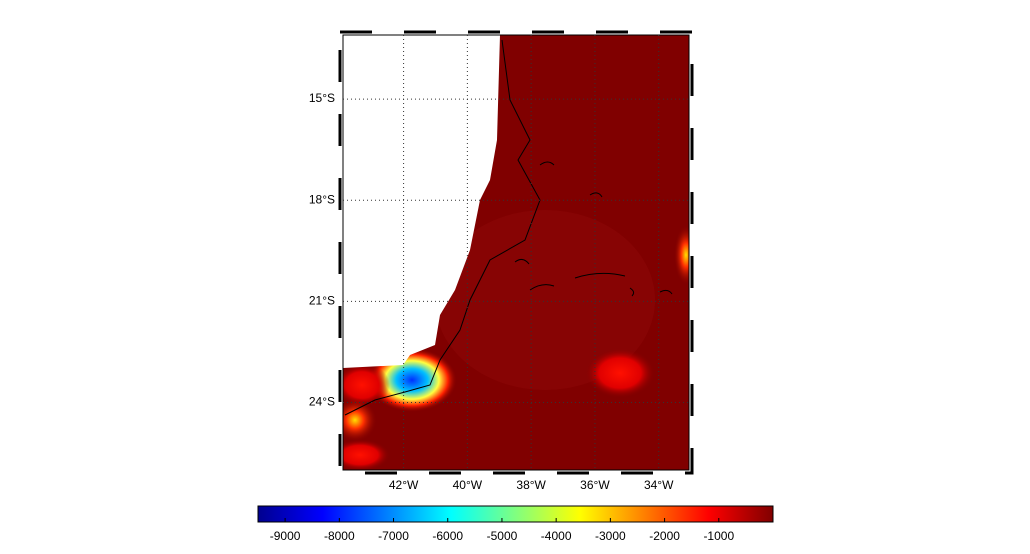 Image resolution: width=1030 pixels, height=554 pixels. I want to click on shelf-tone, so click(545, 300).